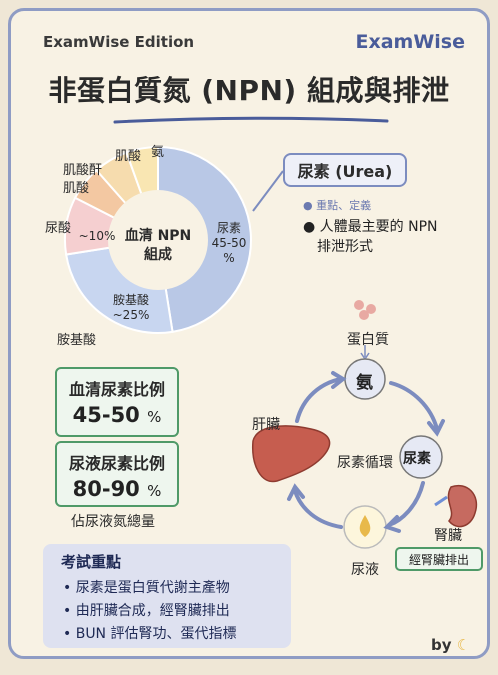  Describe the element at coordinates (117, 402) in the screenshot. I see `serum-urea-stat: 血清尿素比例 45-50 %` at that location.